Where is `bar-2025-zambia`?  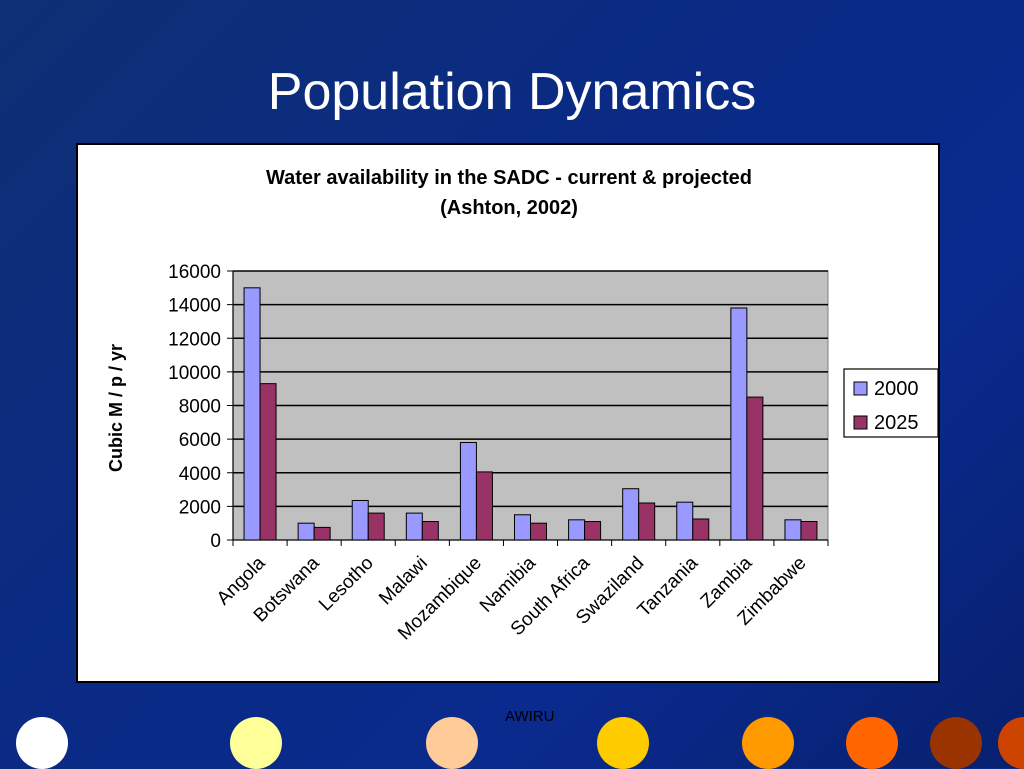 bar-2025-zambia is located at coordinates (755, 468).